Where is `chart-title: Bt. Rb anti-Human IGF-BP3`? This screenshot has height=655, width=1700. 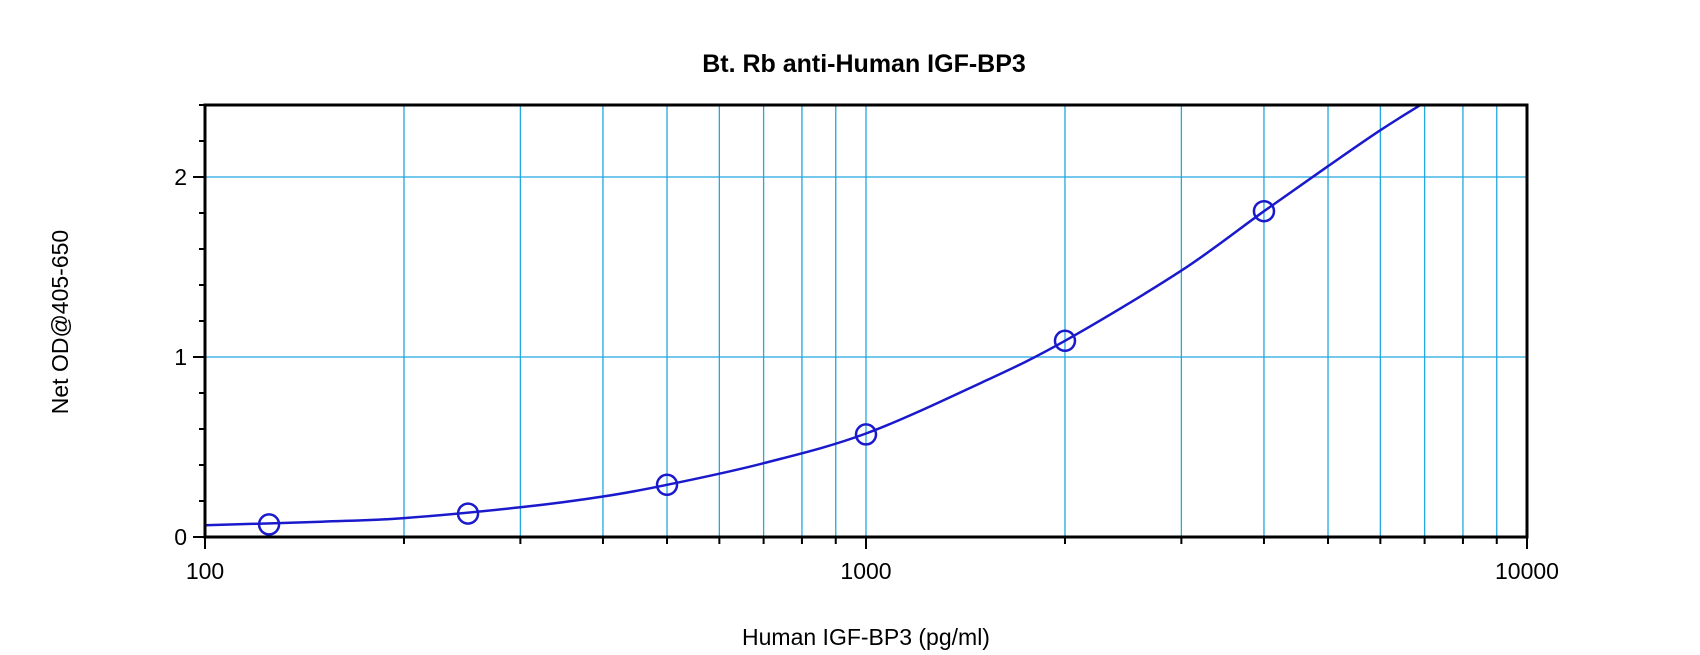
chart-title: Bt. Rb anti-Human IGF-BP3 is located at coordinates (864, 64).